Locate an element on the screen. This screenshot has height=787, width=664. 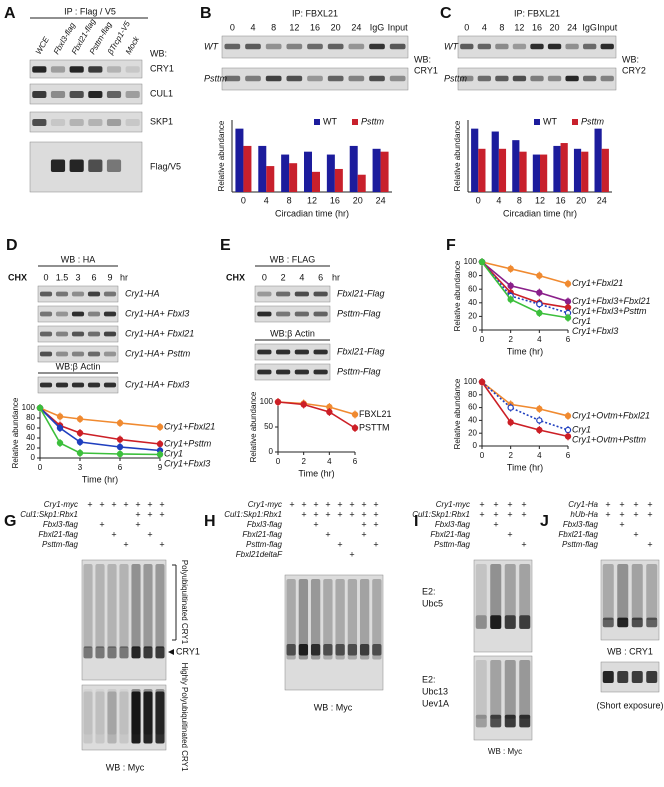
note: (Short exposure) is located at coordinates (629, 705).